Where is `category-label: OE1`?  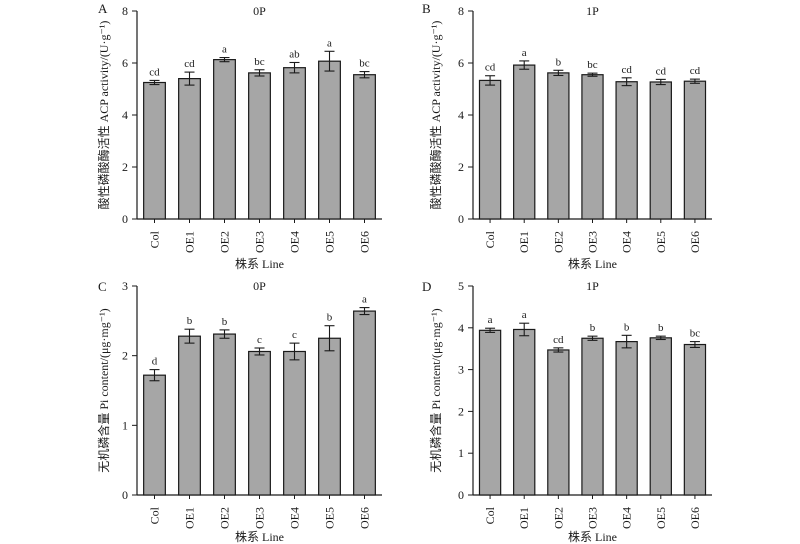 category-label: OE1 is located at coordinates (524, 242).